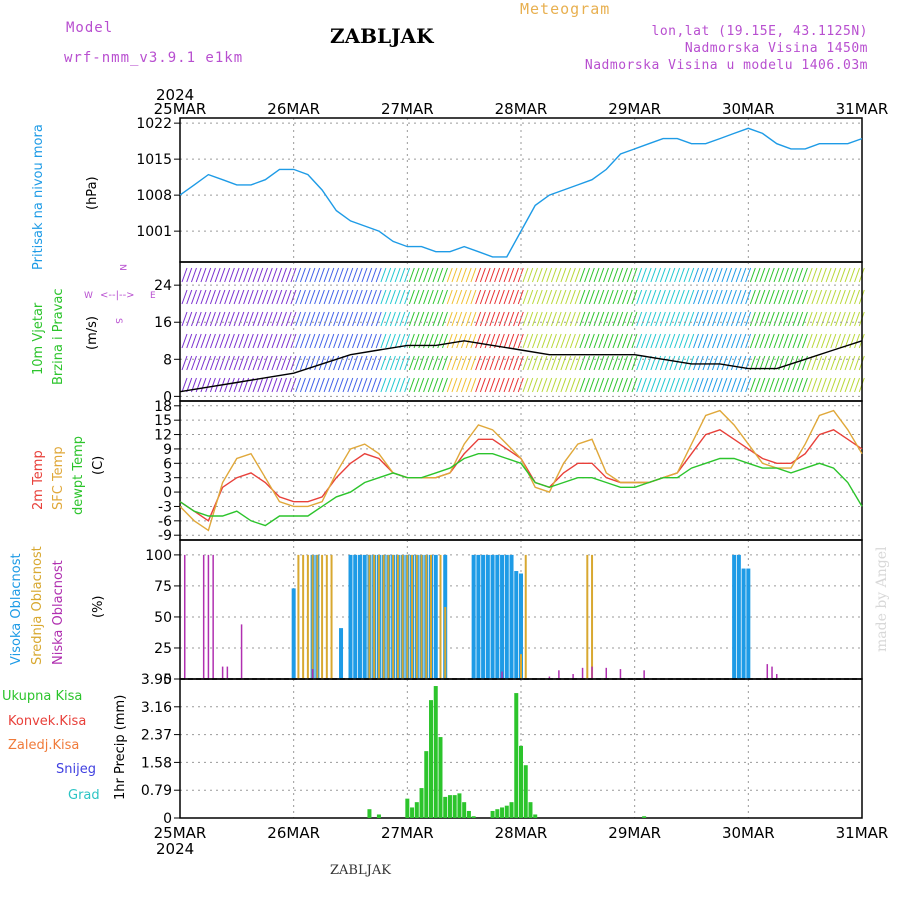  I want to click on wind-ylabel-b: Brzina i Pravac, so click(58, 336).